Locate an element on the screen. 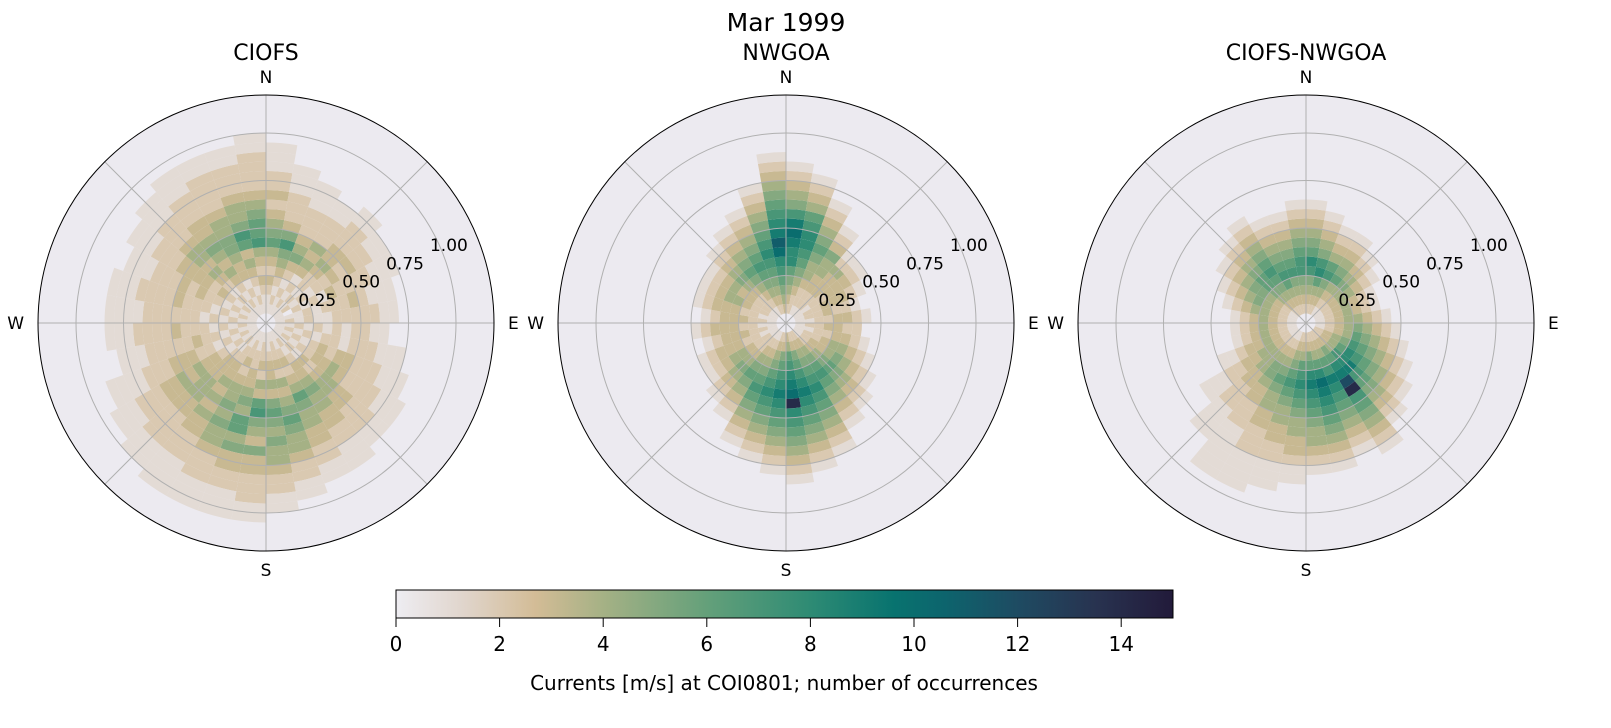  colorbar-tick-label: 10 is located at coordinates (913, 644).